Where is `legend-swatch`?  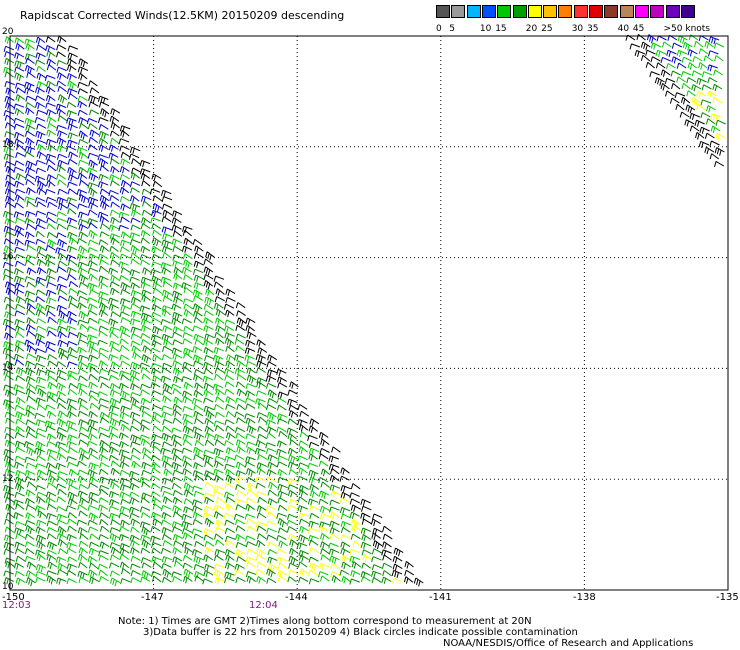 legend-swatch is located at coordinates (550, 11).